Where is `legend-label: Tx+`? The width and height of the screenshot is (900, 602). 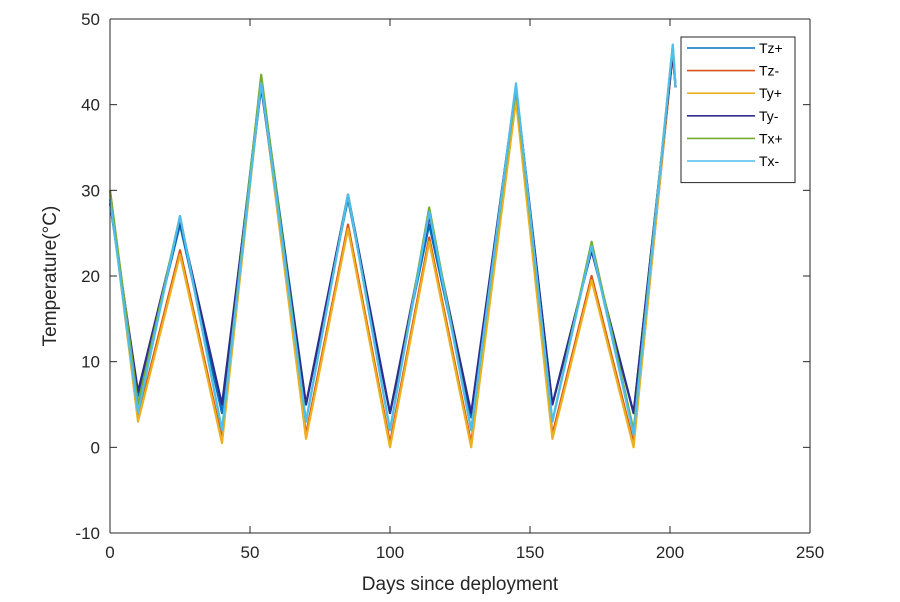
legend-label: Tx+ is located at coordinates (771, 138).